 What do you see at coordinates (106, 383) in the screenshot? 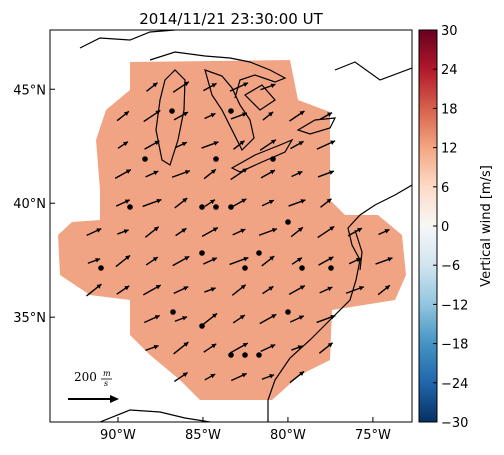
I see `scale-unit-den: s` at bounding box center [106, 383].